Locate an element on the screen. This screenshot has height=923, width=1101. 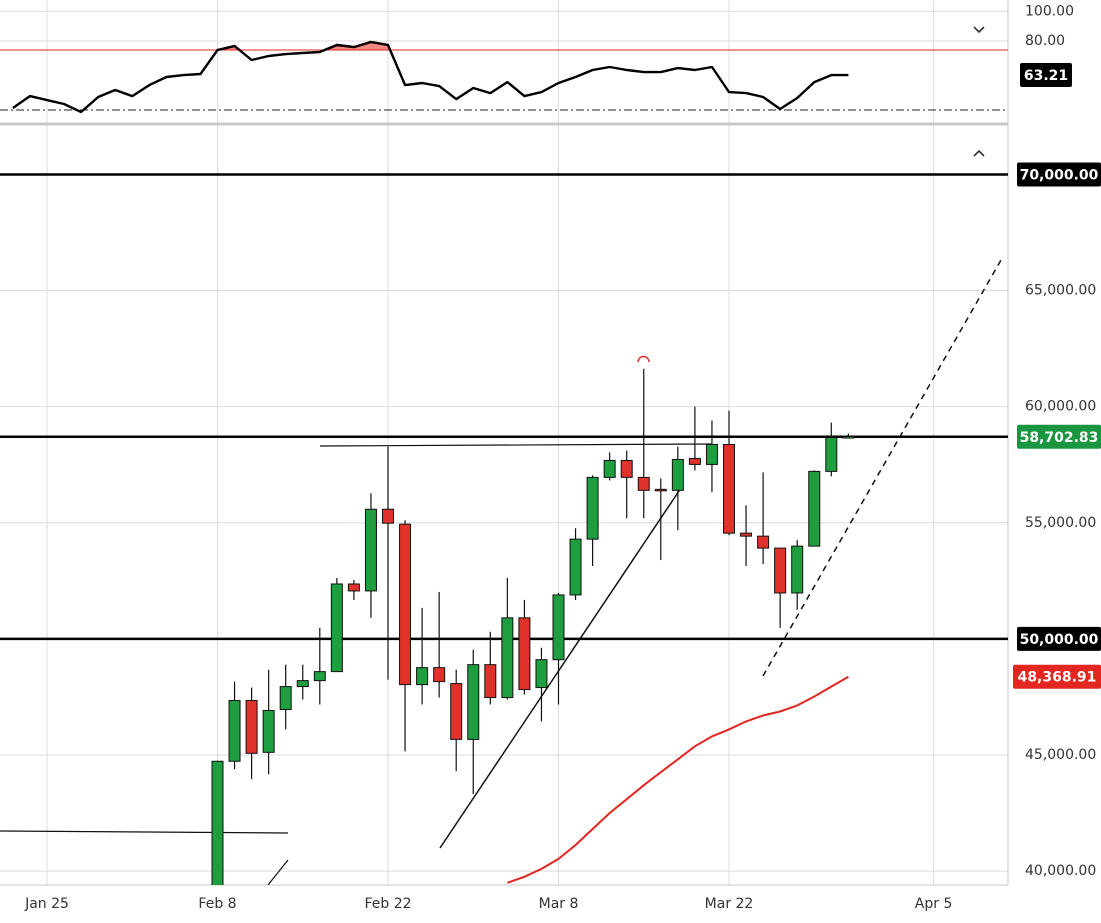
x-tick-label: Jan 25 is located at coordinates (46, 904).